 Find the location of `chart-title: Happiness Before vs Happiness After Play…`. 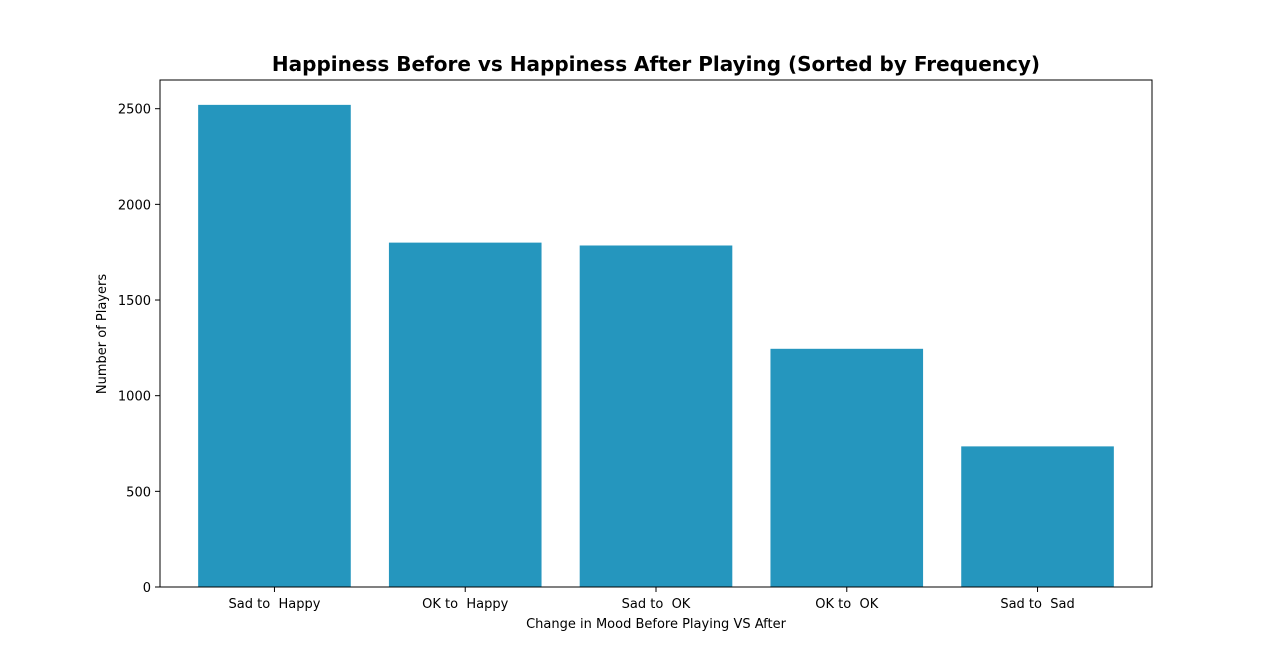

chart-title: Happiness Before vs Happiness After Play… is located at coordinates (656, 64).